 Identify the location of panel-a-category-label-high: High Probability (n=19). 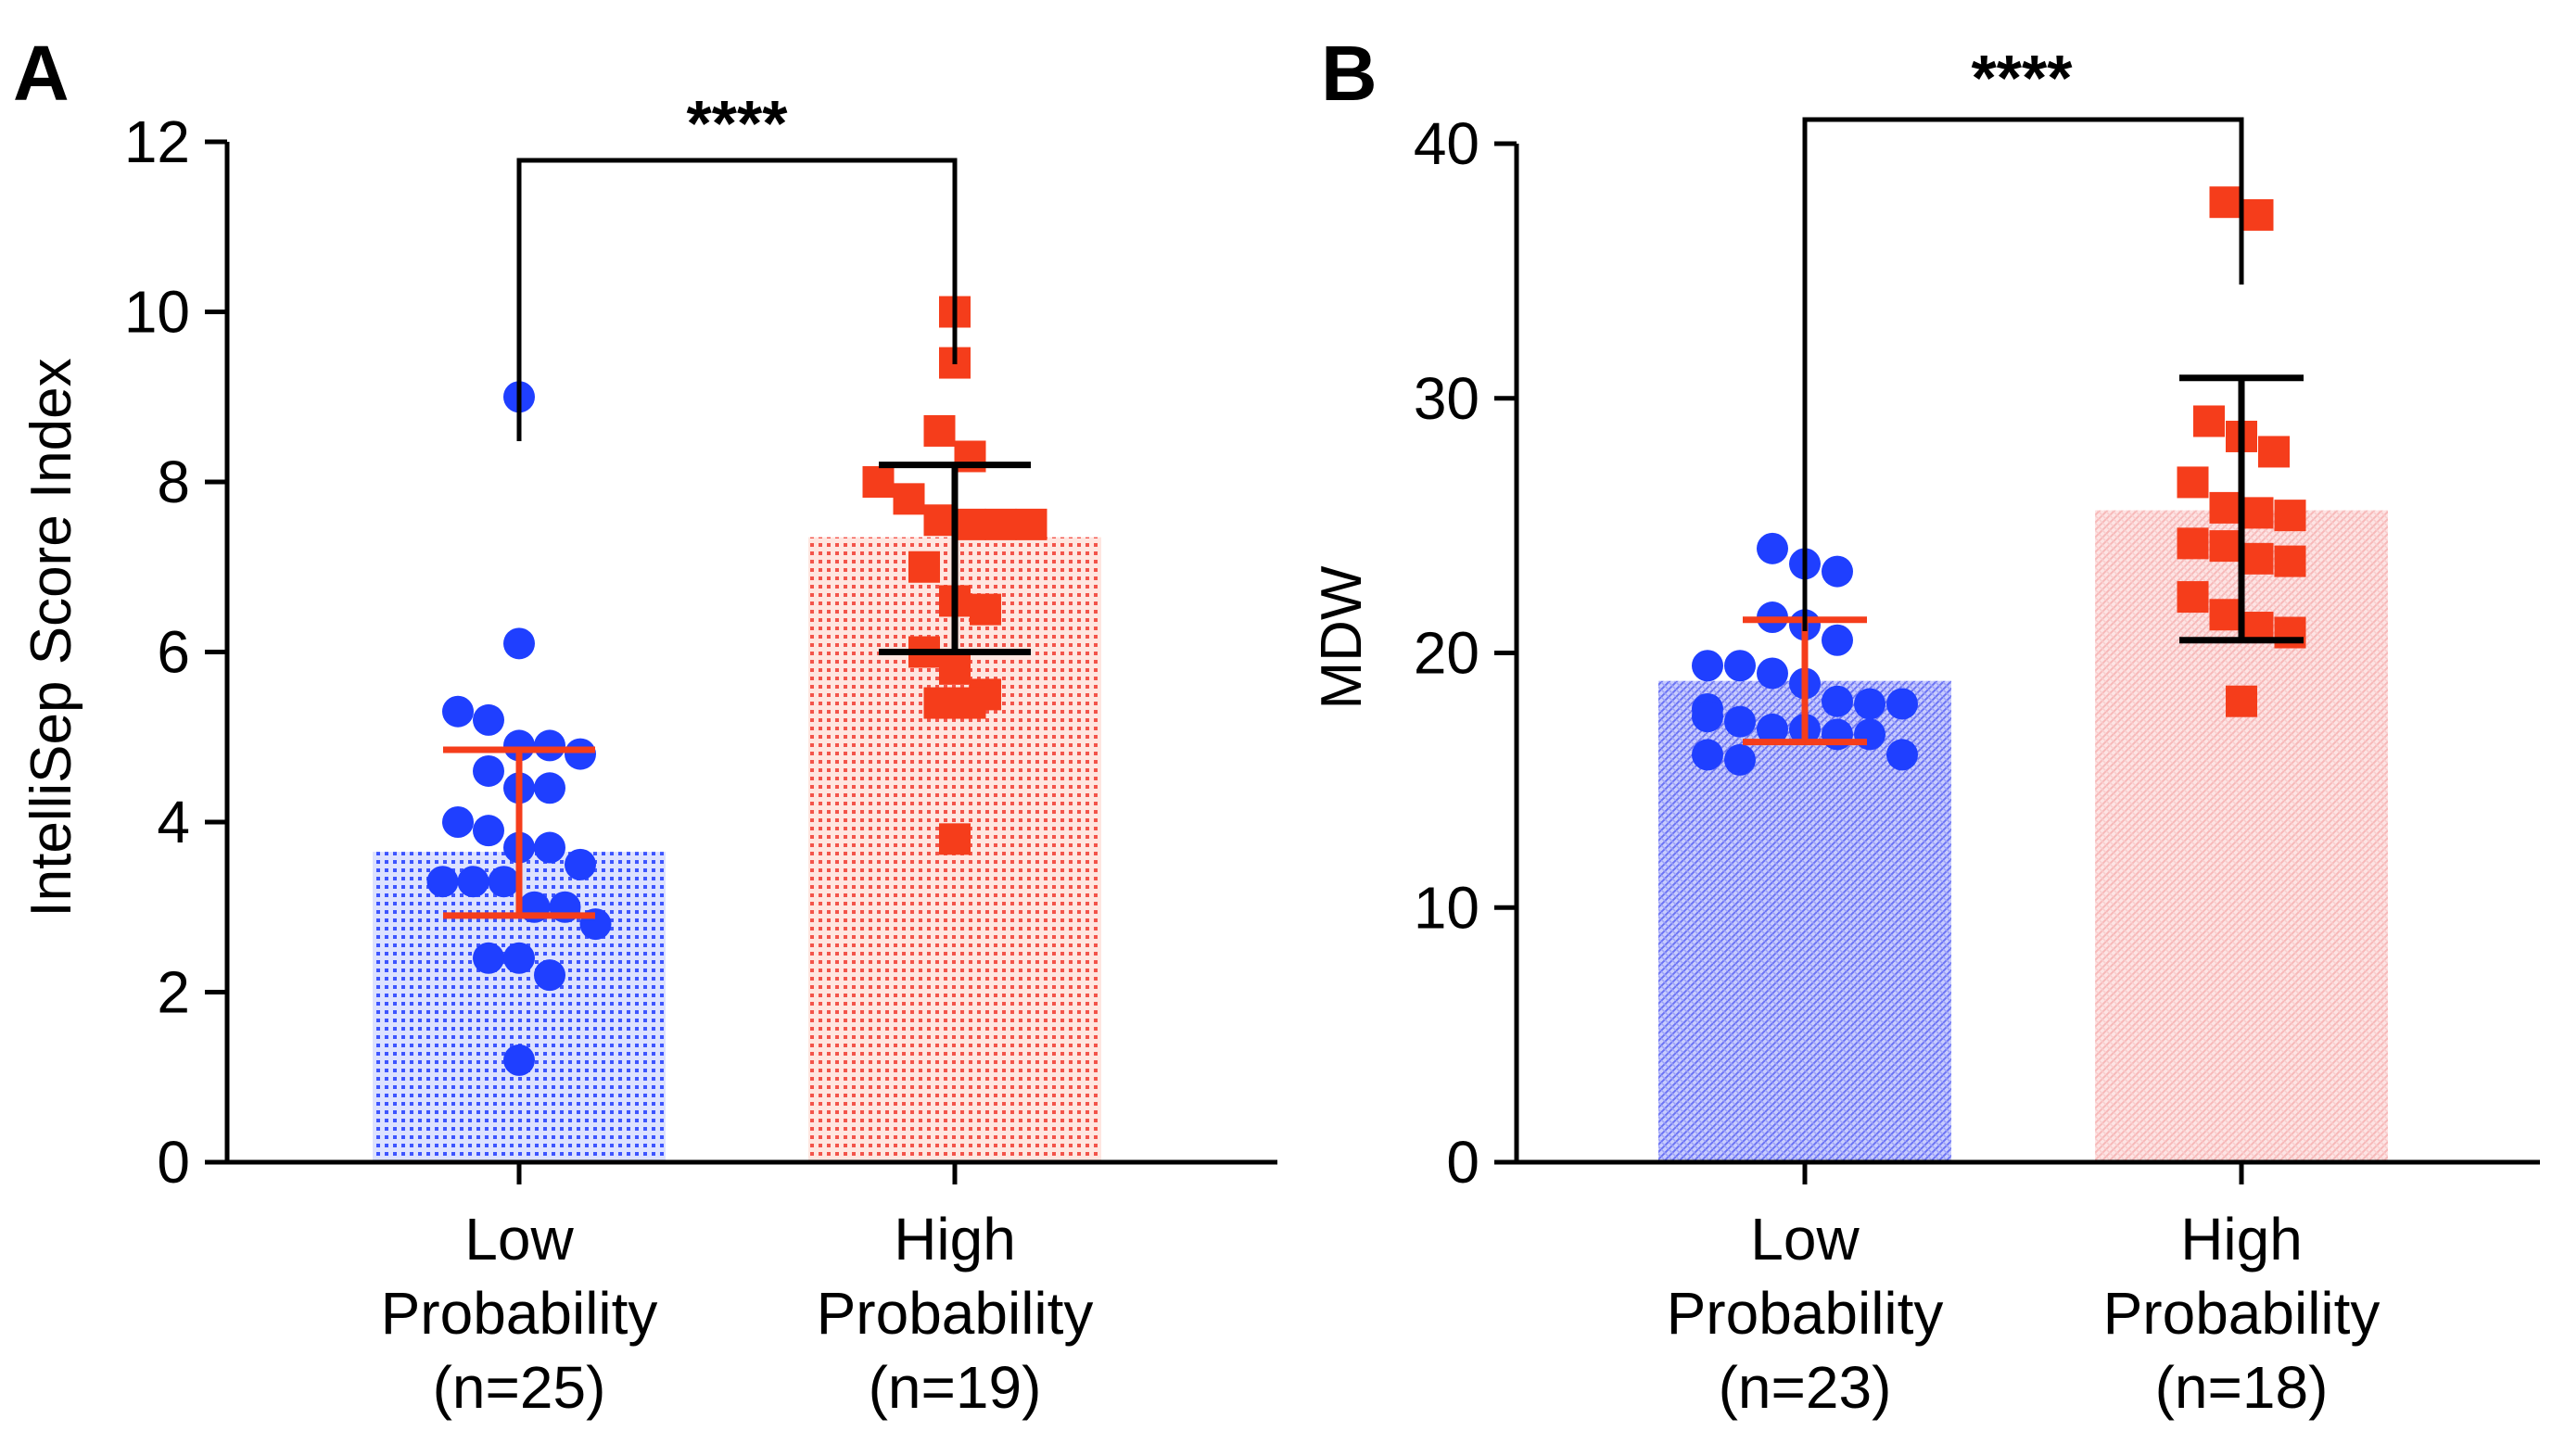
(956, 1313).